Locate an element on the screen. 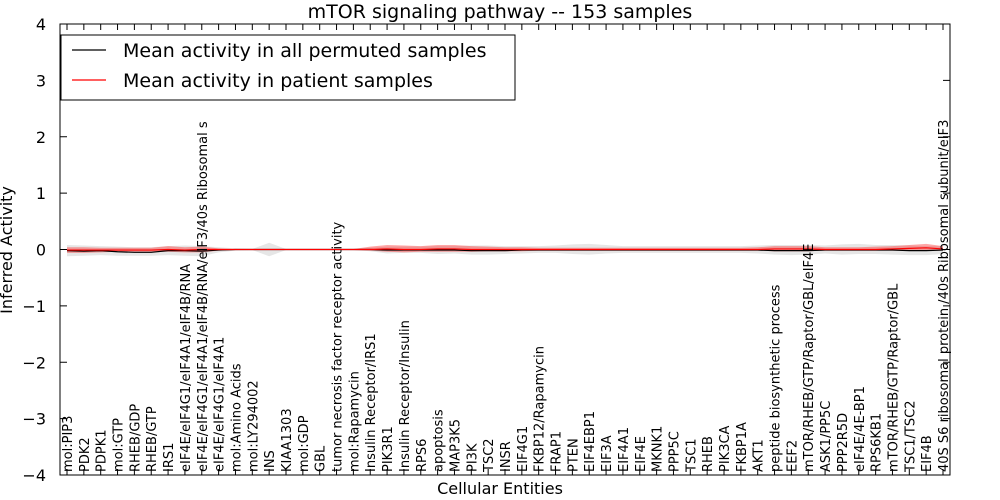 Image resolution: width=1000 pixels, height=500 pixels. legend-label-permuted: Mean activity in all permuted samples is located at coordinates (304, 51).